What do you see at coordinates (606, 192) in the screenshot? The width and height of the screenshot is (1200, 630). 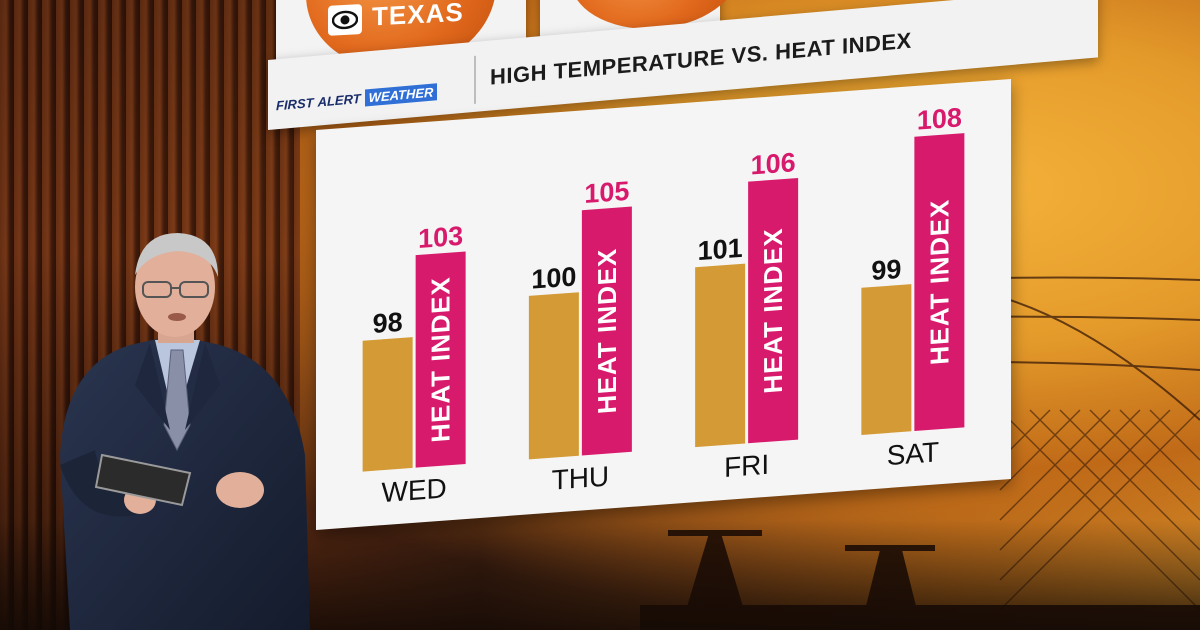 I see `data-label-heat-index-thu: 105` at bounding box center [606, 192].